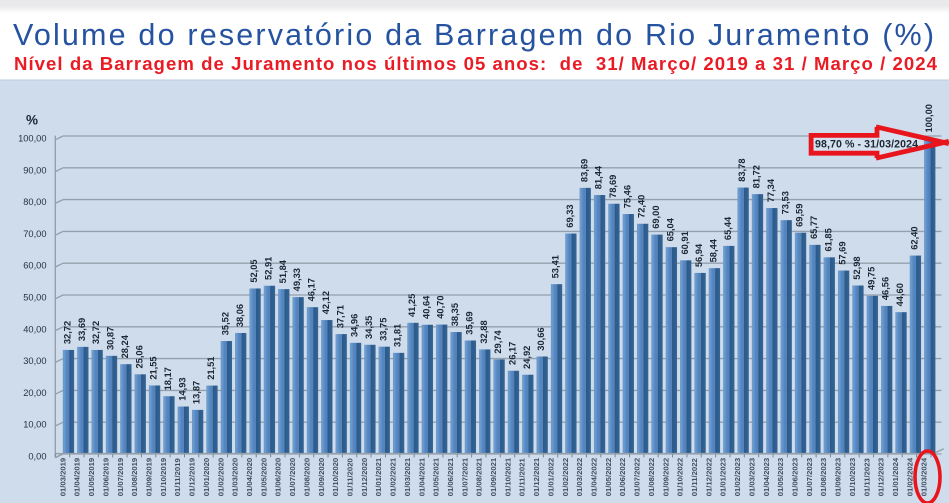 This screenshot has height=503, width=949. I want to click on svg-text: 01/05/2022, so click(608, 477).